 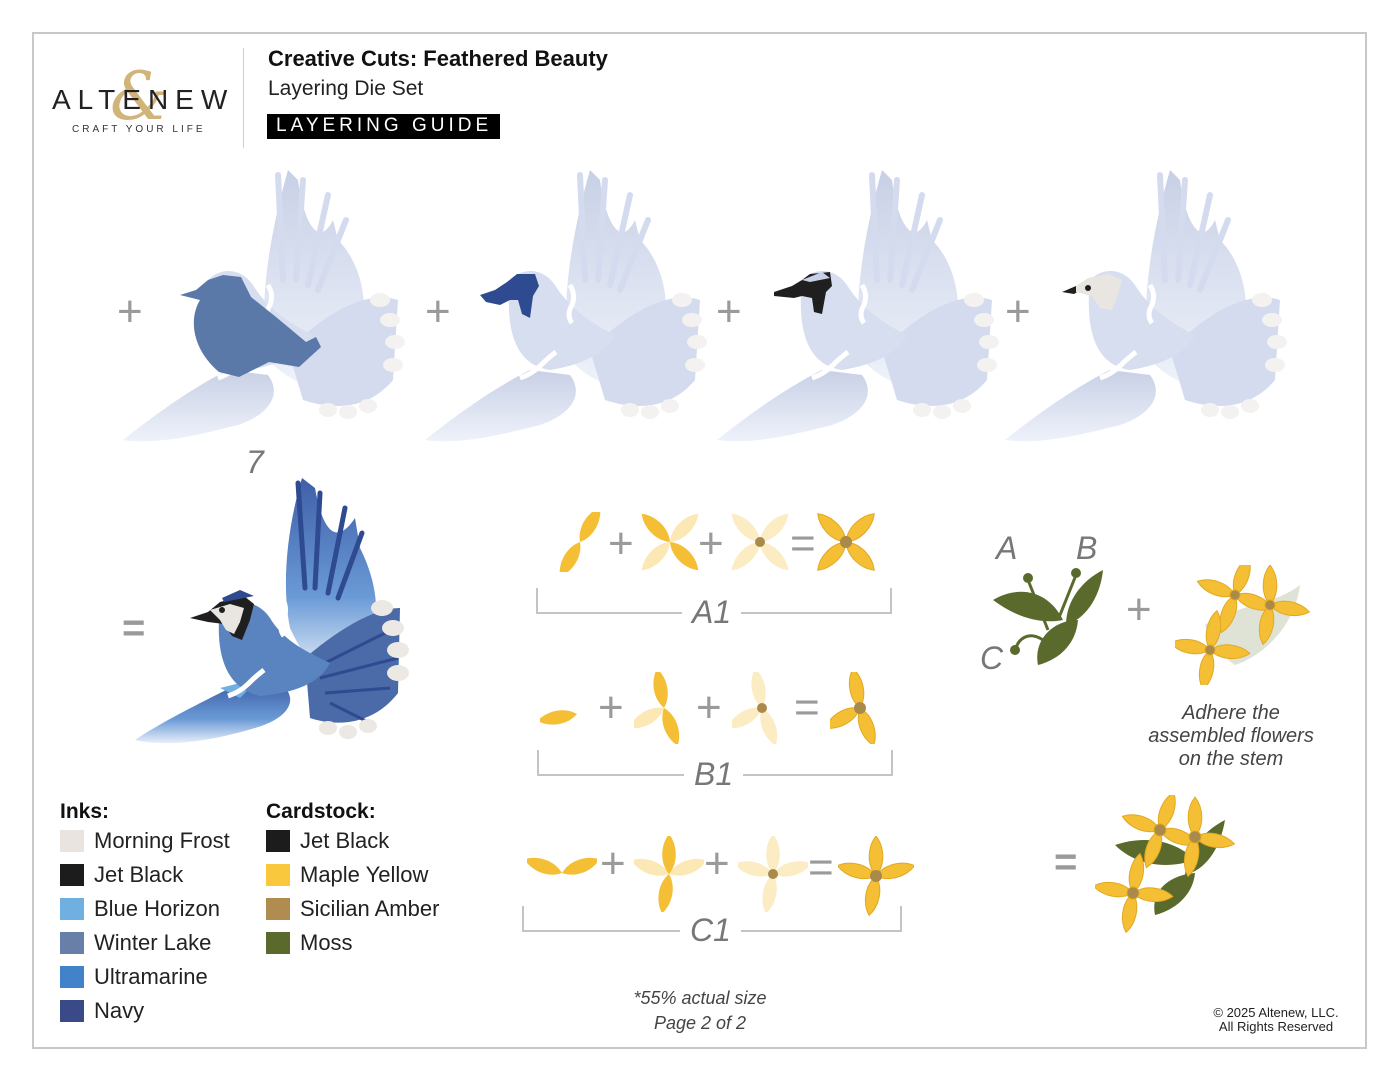 What do you see at coordinates (1231, 713) in the screenshot?
I see `instruction-line: Adhere the` at bounding box center [1231, 713].